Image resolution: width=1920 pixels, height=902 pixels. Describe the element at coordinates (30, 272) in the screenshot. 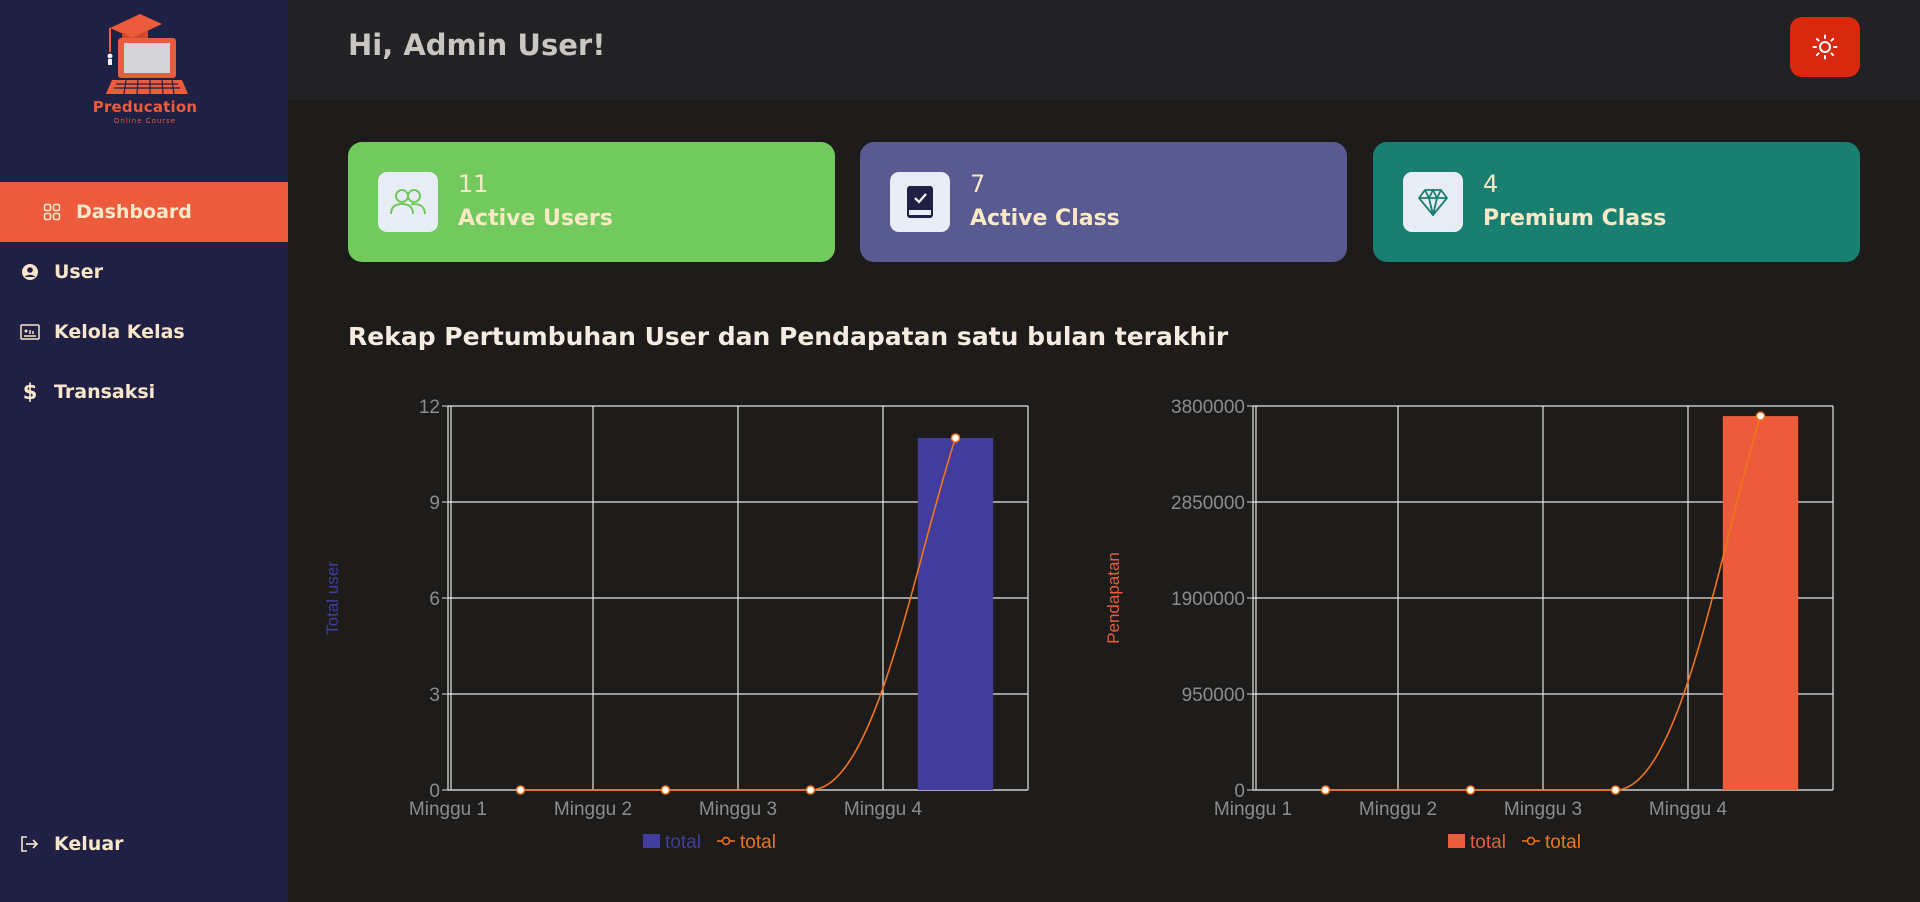

I see `user-circle-icon` at that location.